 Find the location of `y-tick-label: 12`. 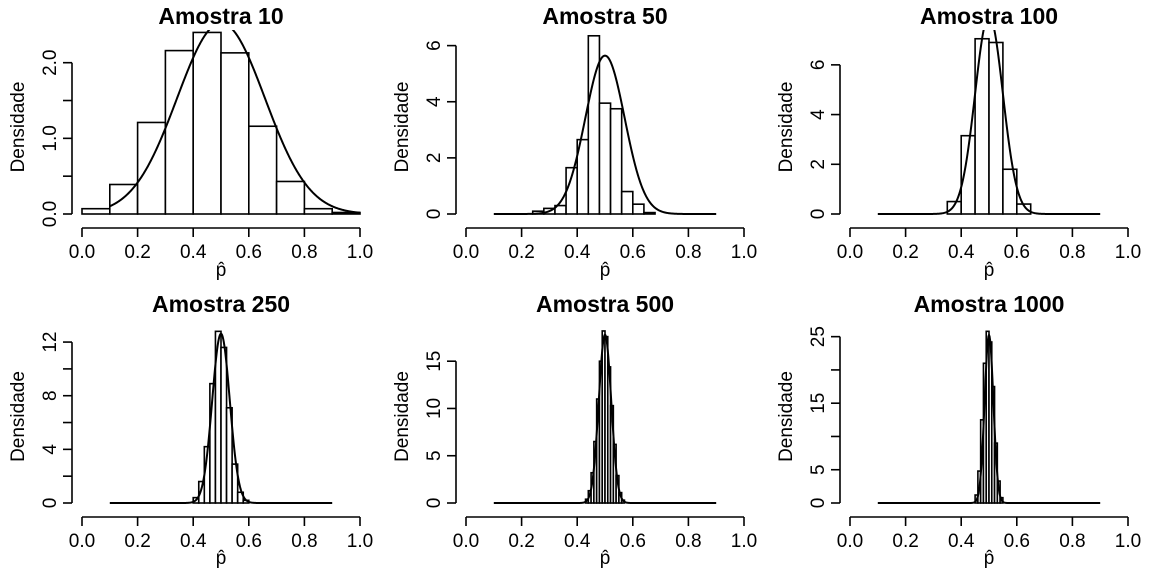

y-tick-label: 12 is located at coordinates (50, 341).